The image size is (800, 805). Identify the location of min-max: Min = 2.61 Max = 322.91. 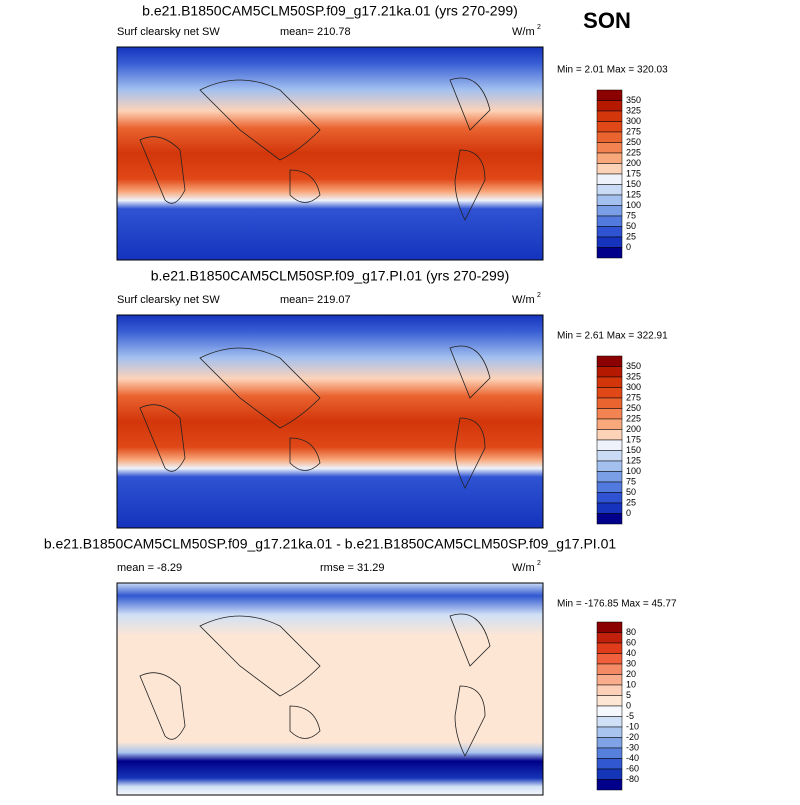
(612, 336).